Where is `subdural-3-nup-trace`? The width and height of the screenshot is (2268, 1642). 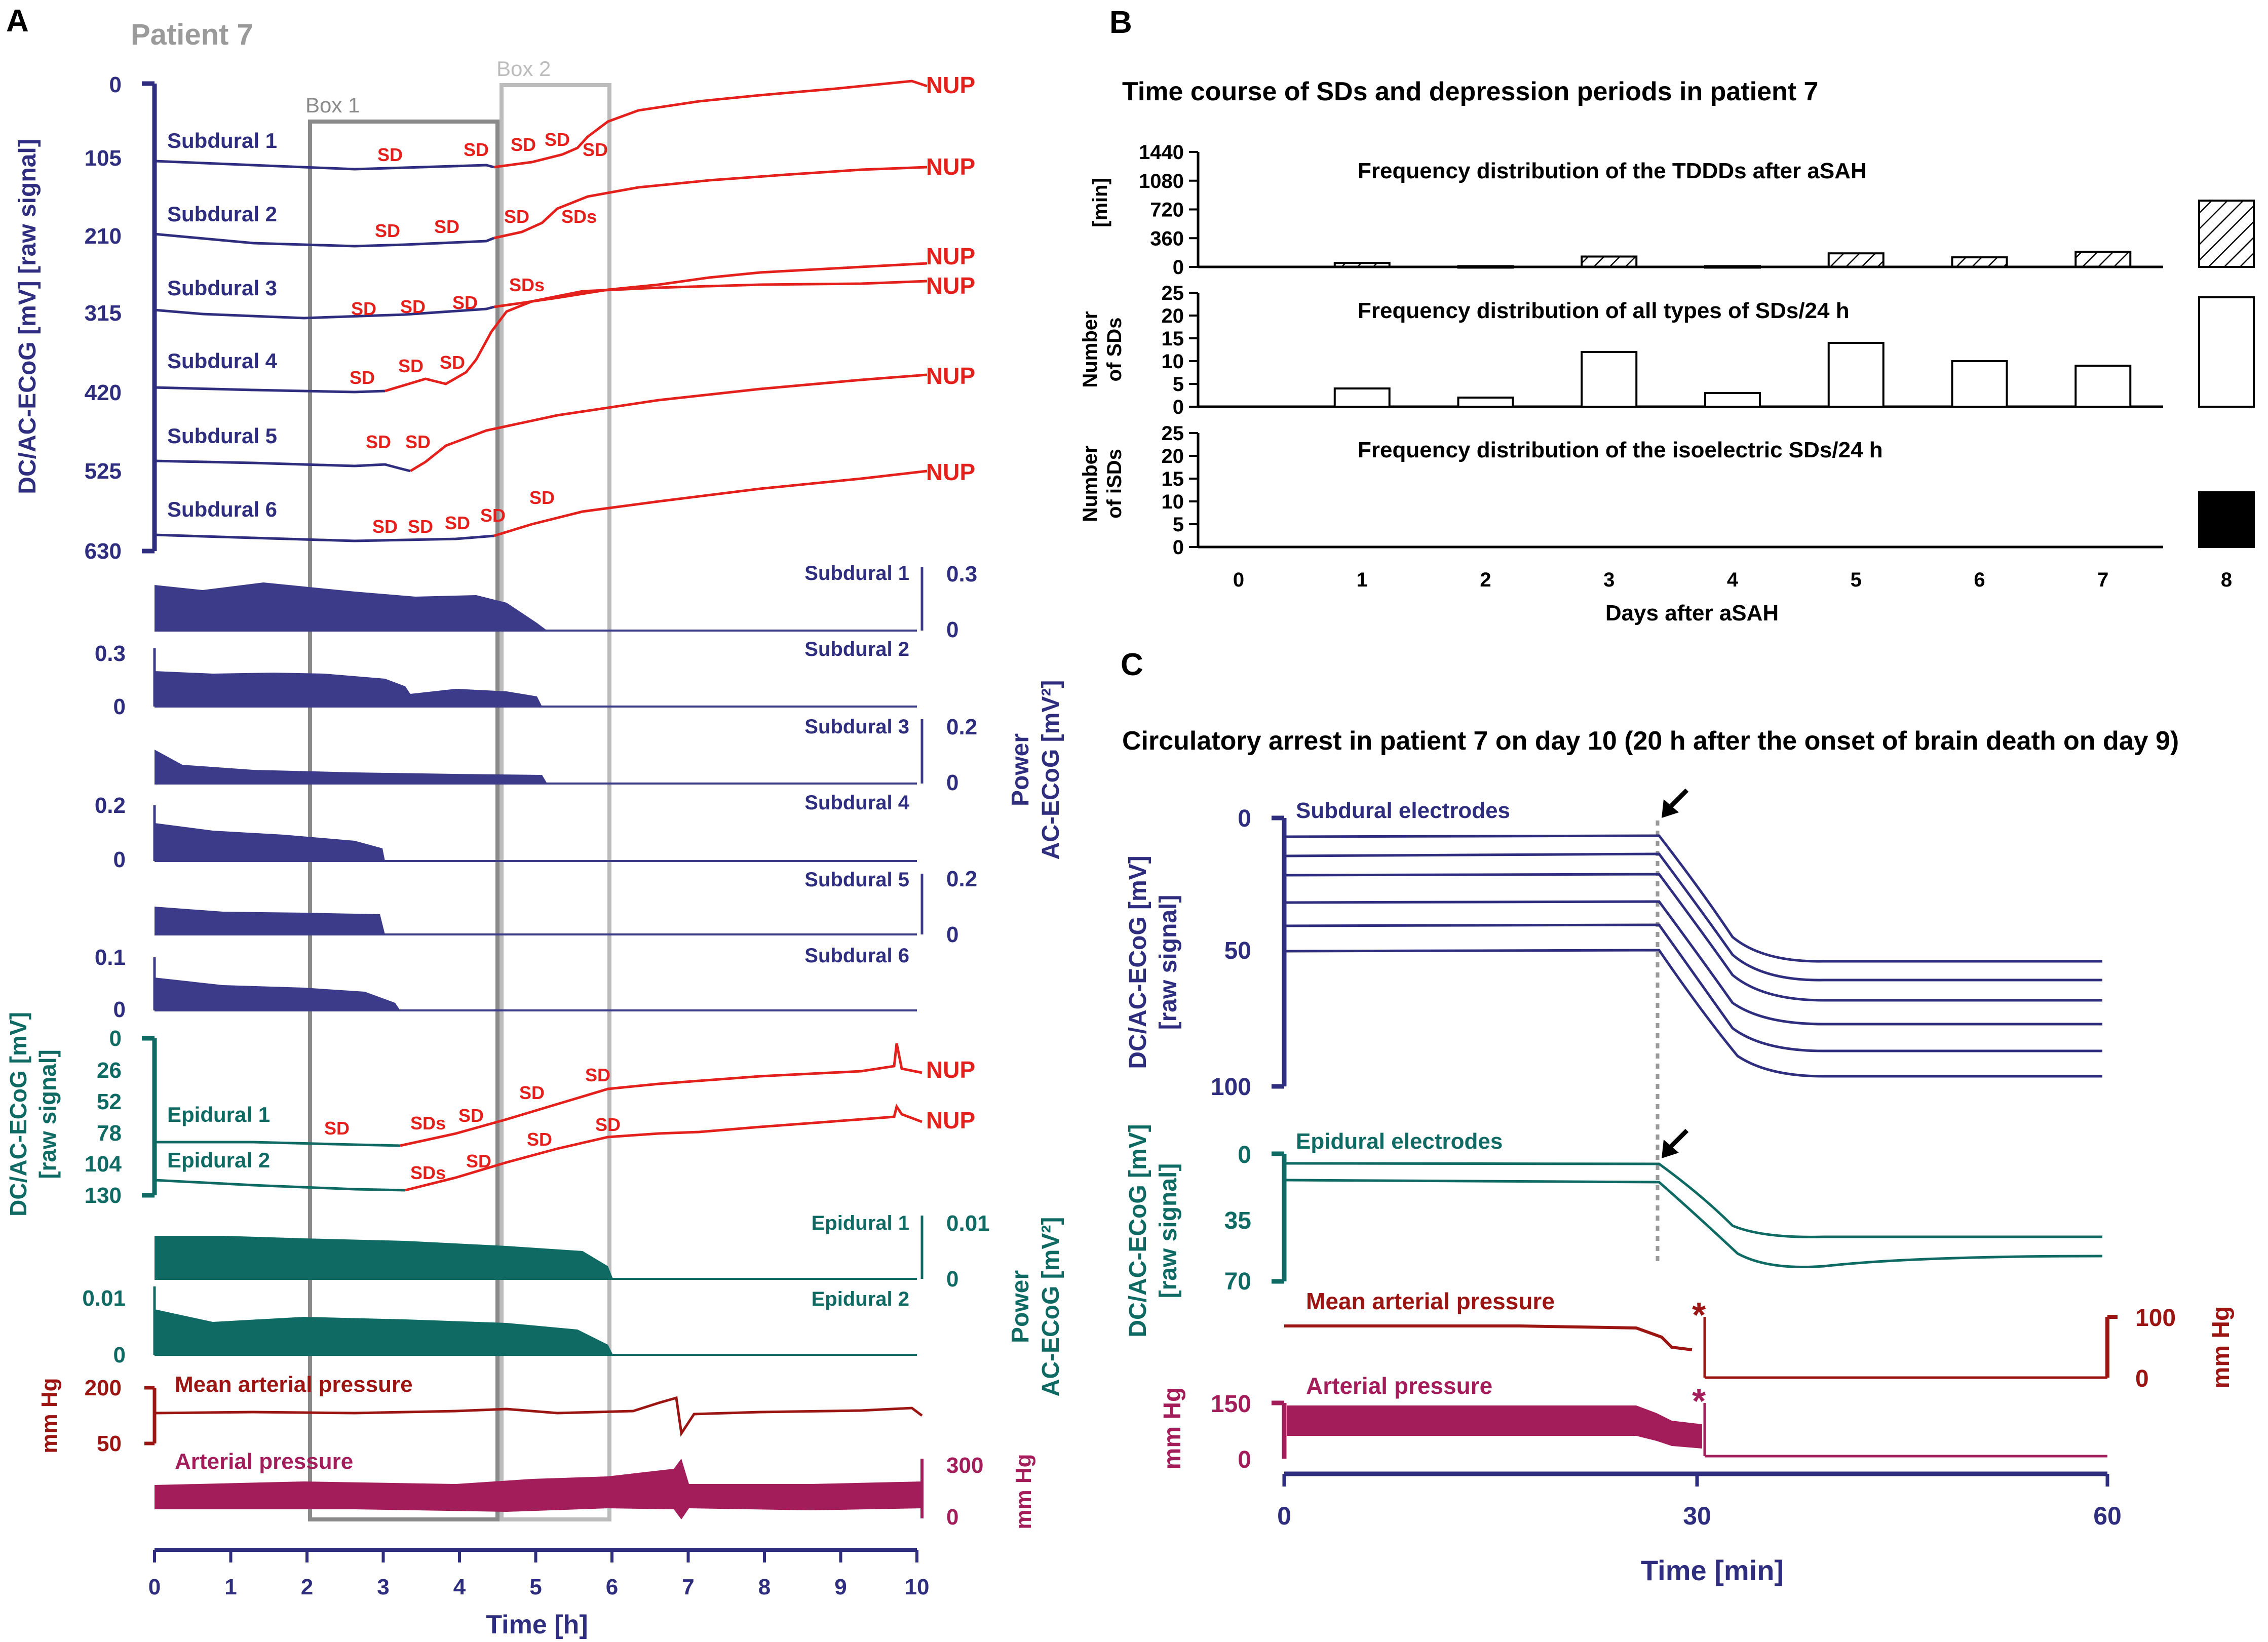 subdural-3-nup-trace is located at coordinates (710, 285).